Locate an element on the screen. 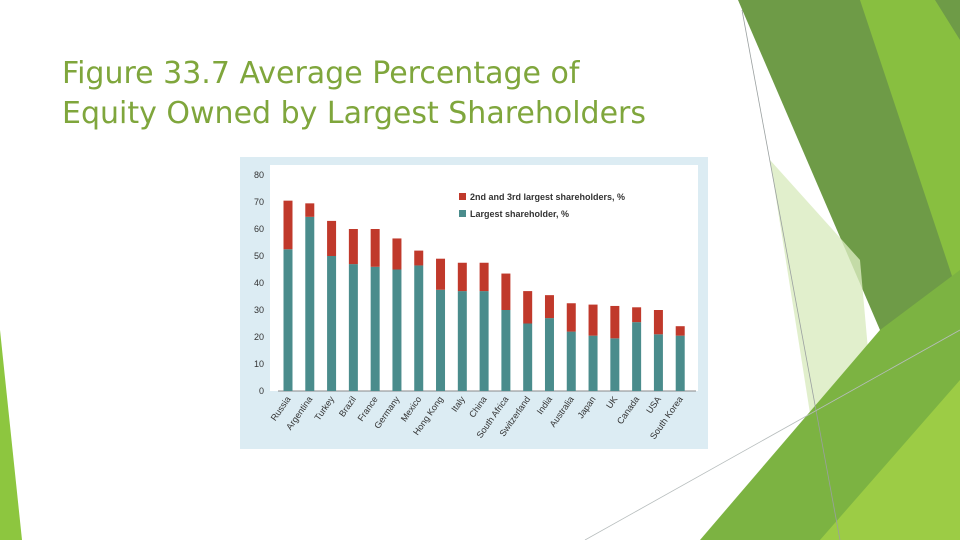  x-category-label: USA is located at coordinates (653, 404).